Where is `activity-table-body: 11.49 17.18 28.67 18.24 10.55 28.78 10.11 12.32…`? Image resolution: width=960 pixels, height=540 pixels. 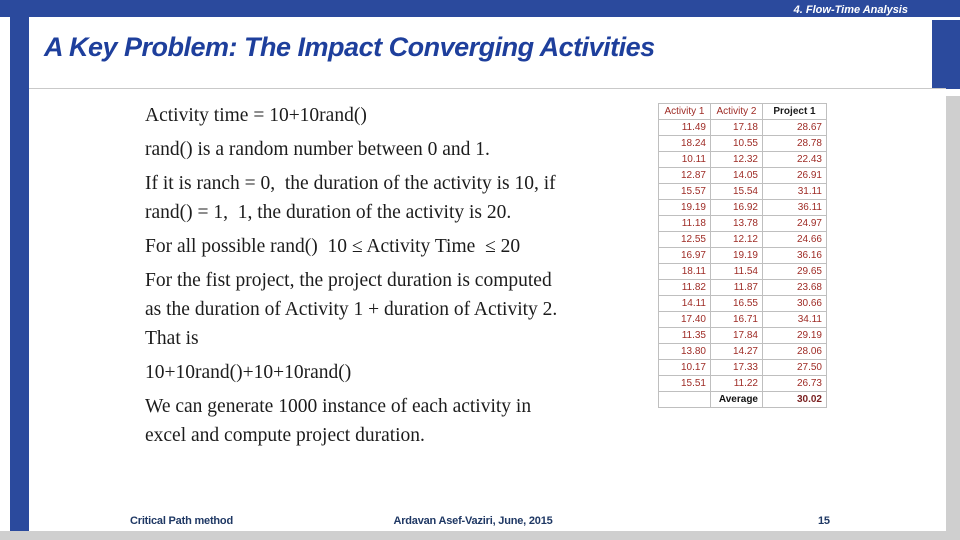 activity-table-body: 11.49 17.18 28.67 18.24 10.55 28.78 10.11 12.32… is located at coordinates (742, 255).